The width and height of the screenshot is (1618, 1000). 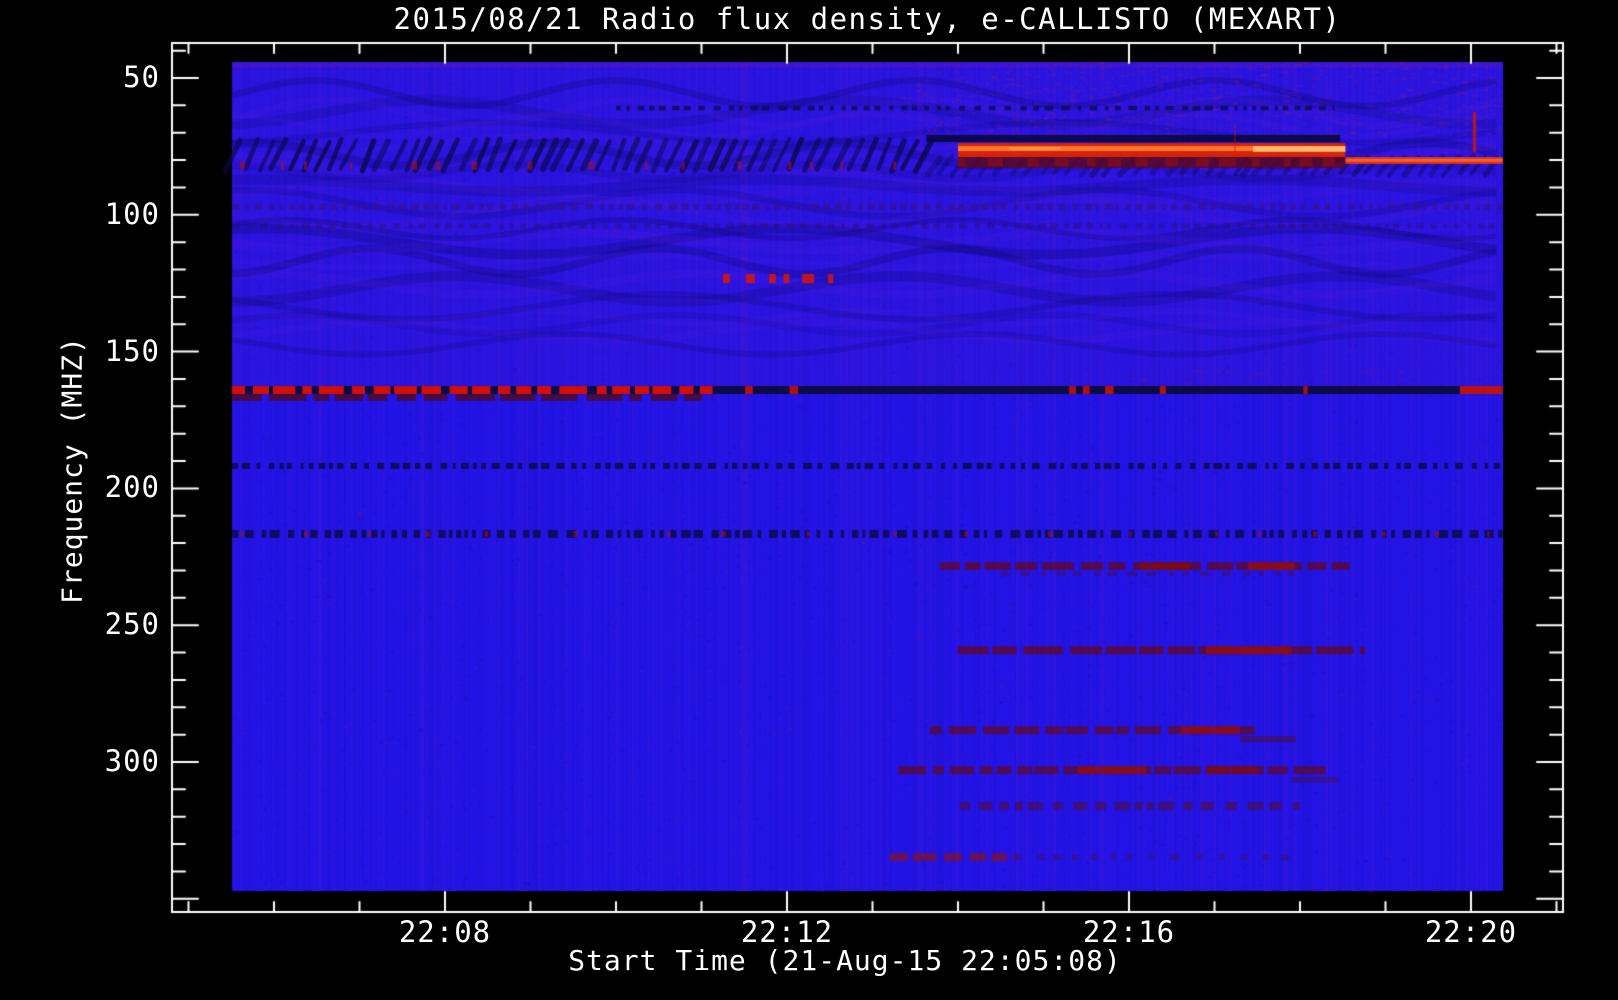 I want to click on x-tick-label: 22:16, so click(x=1129, y=932).